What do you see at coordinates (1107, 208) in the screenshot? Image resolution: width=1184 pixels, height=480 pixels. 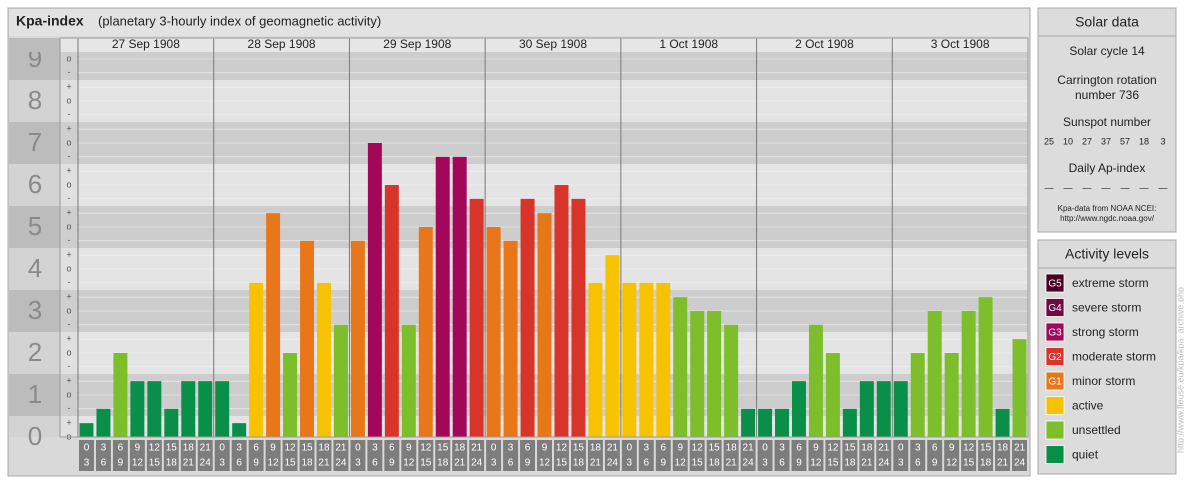 I see `source: Kpa-data from NOAA NCEI:` at bounding box center [1107, 208].